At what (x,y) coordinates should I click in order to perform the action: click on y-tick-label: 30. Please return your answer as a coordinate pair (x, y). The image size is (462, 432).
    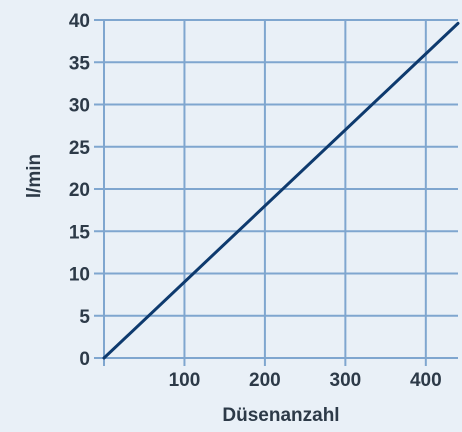
    Looking at the image, I should click on (79, 106).